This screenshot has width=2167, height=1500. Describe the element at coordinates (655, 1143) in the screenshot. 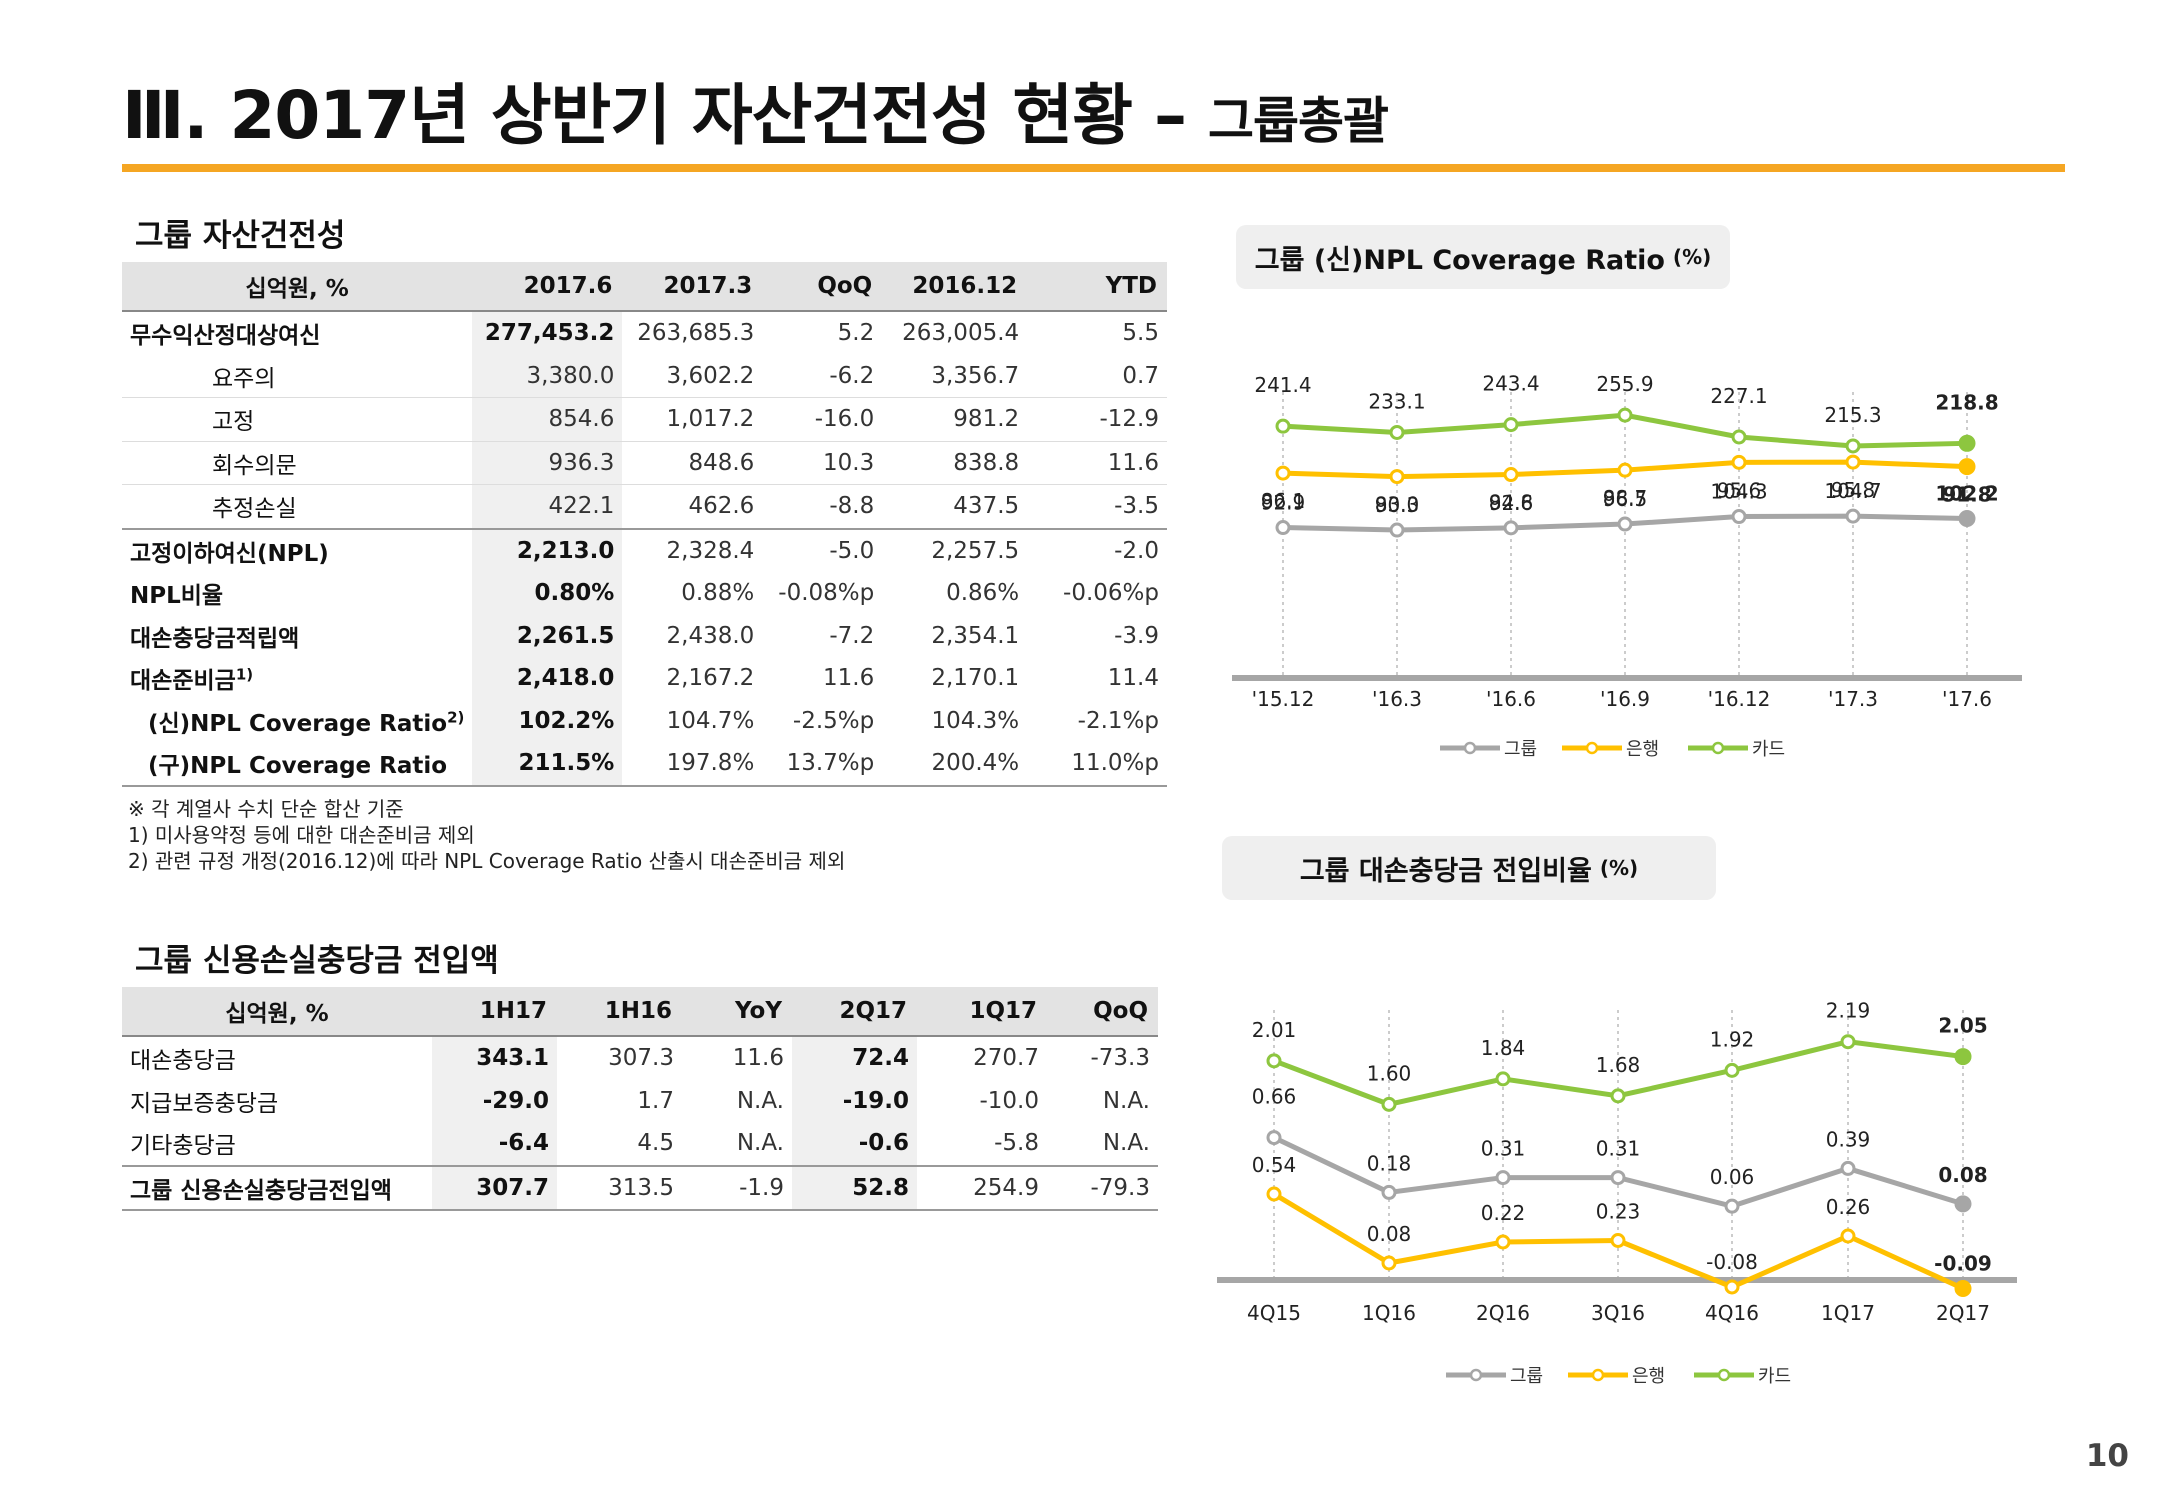

I see `table-cell: 4.5` at that location.